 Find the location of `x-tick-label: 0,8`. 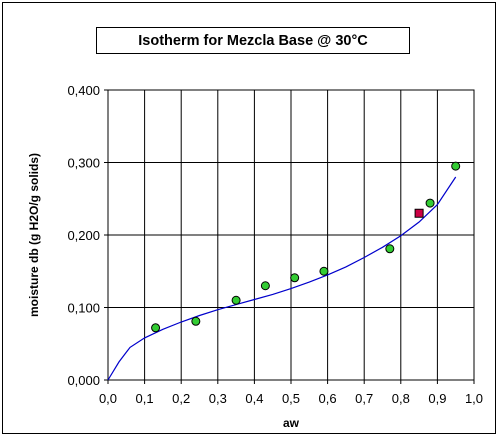

x-tick-label: 0,8 is located at coordinates (401, 398).